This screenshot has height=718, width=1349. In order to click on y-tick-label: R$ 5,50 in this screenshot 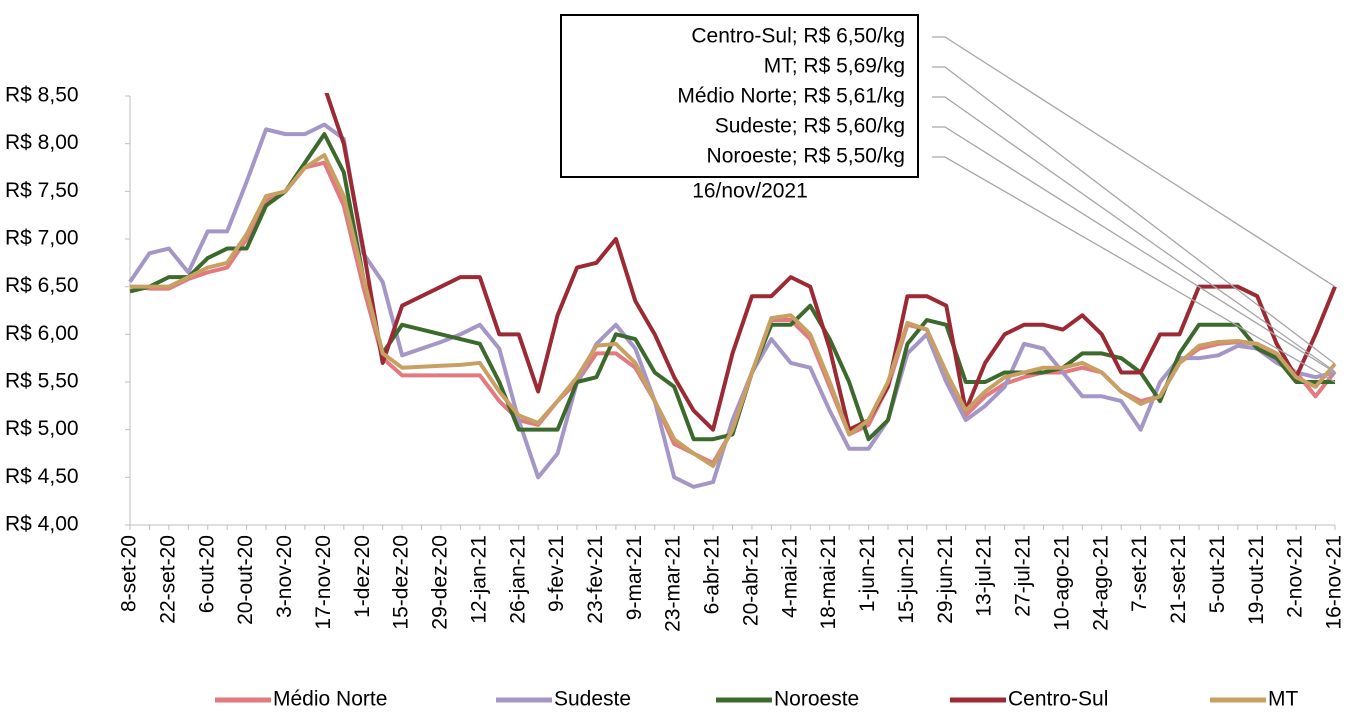, I will do `click(42, 381)`.